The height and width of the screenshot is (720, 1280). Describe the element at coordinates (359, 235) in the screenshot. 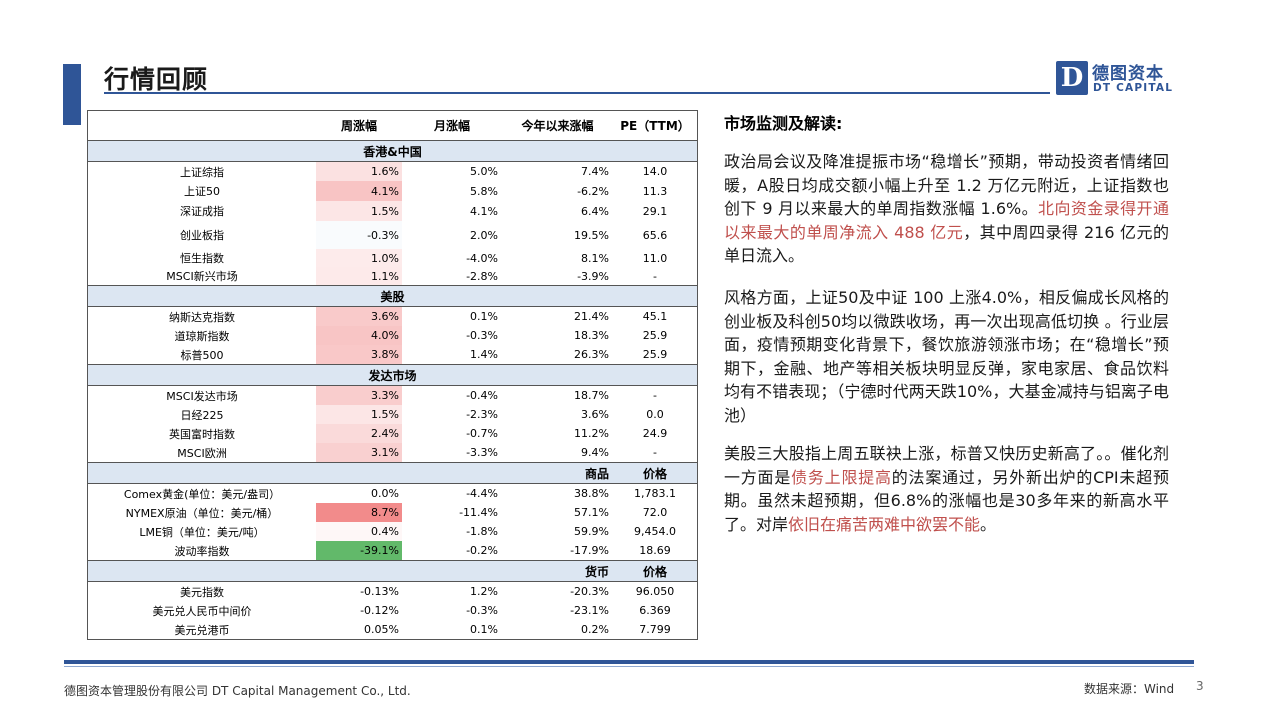

I see `row-week-change: -0.3%` at that location.